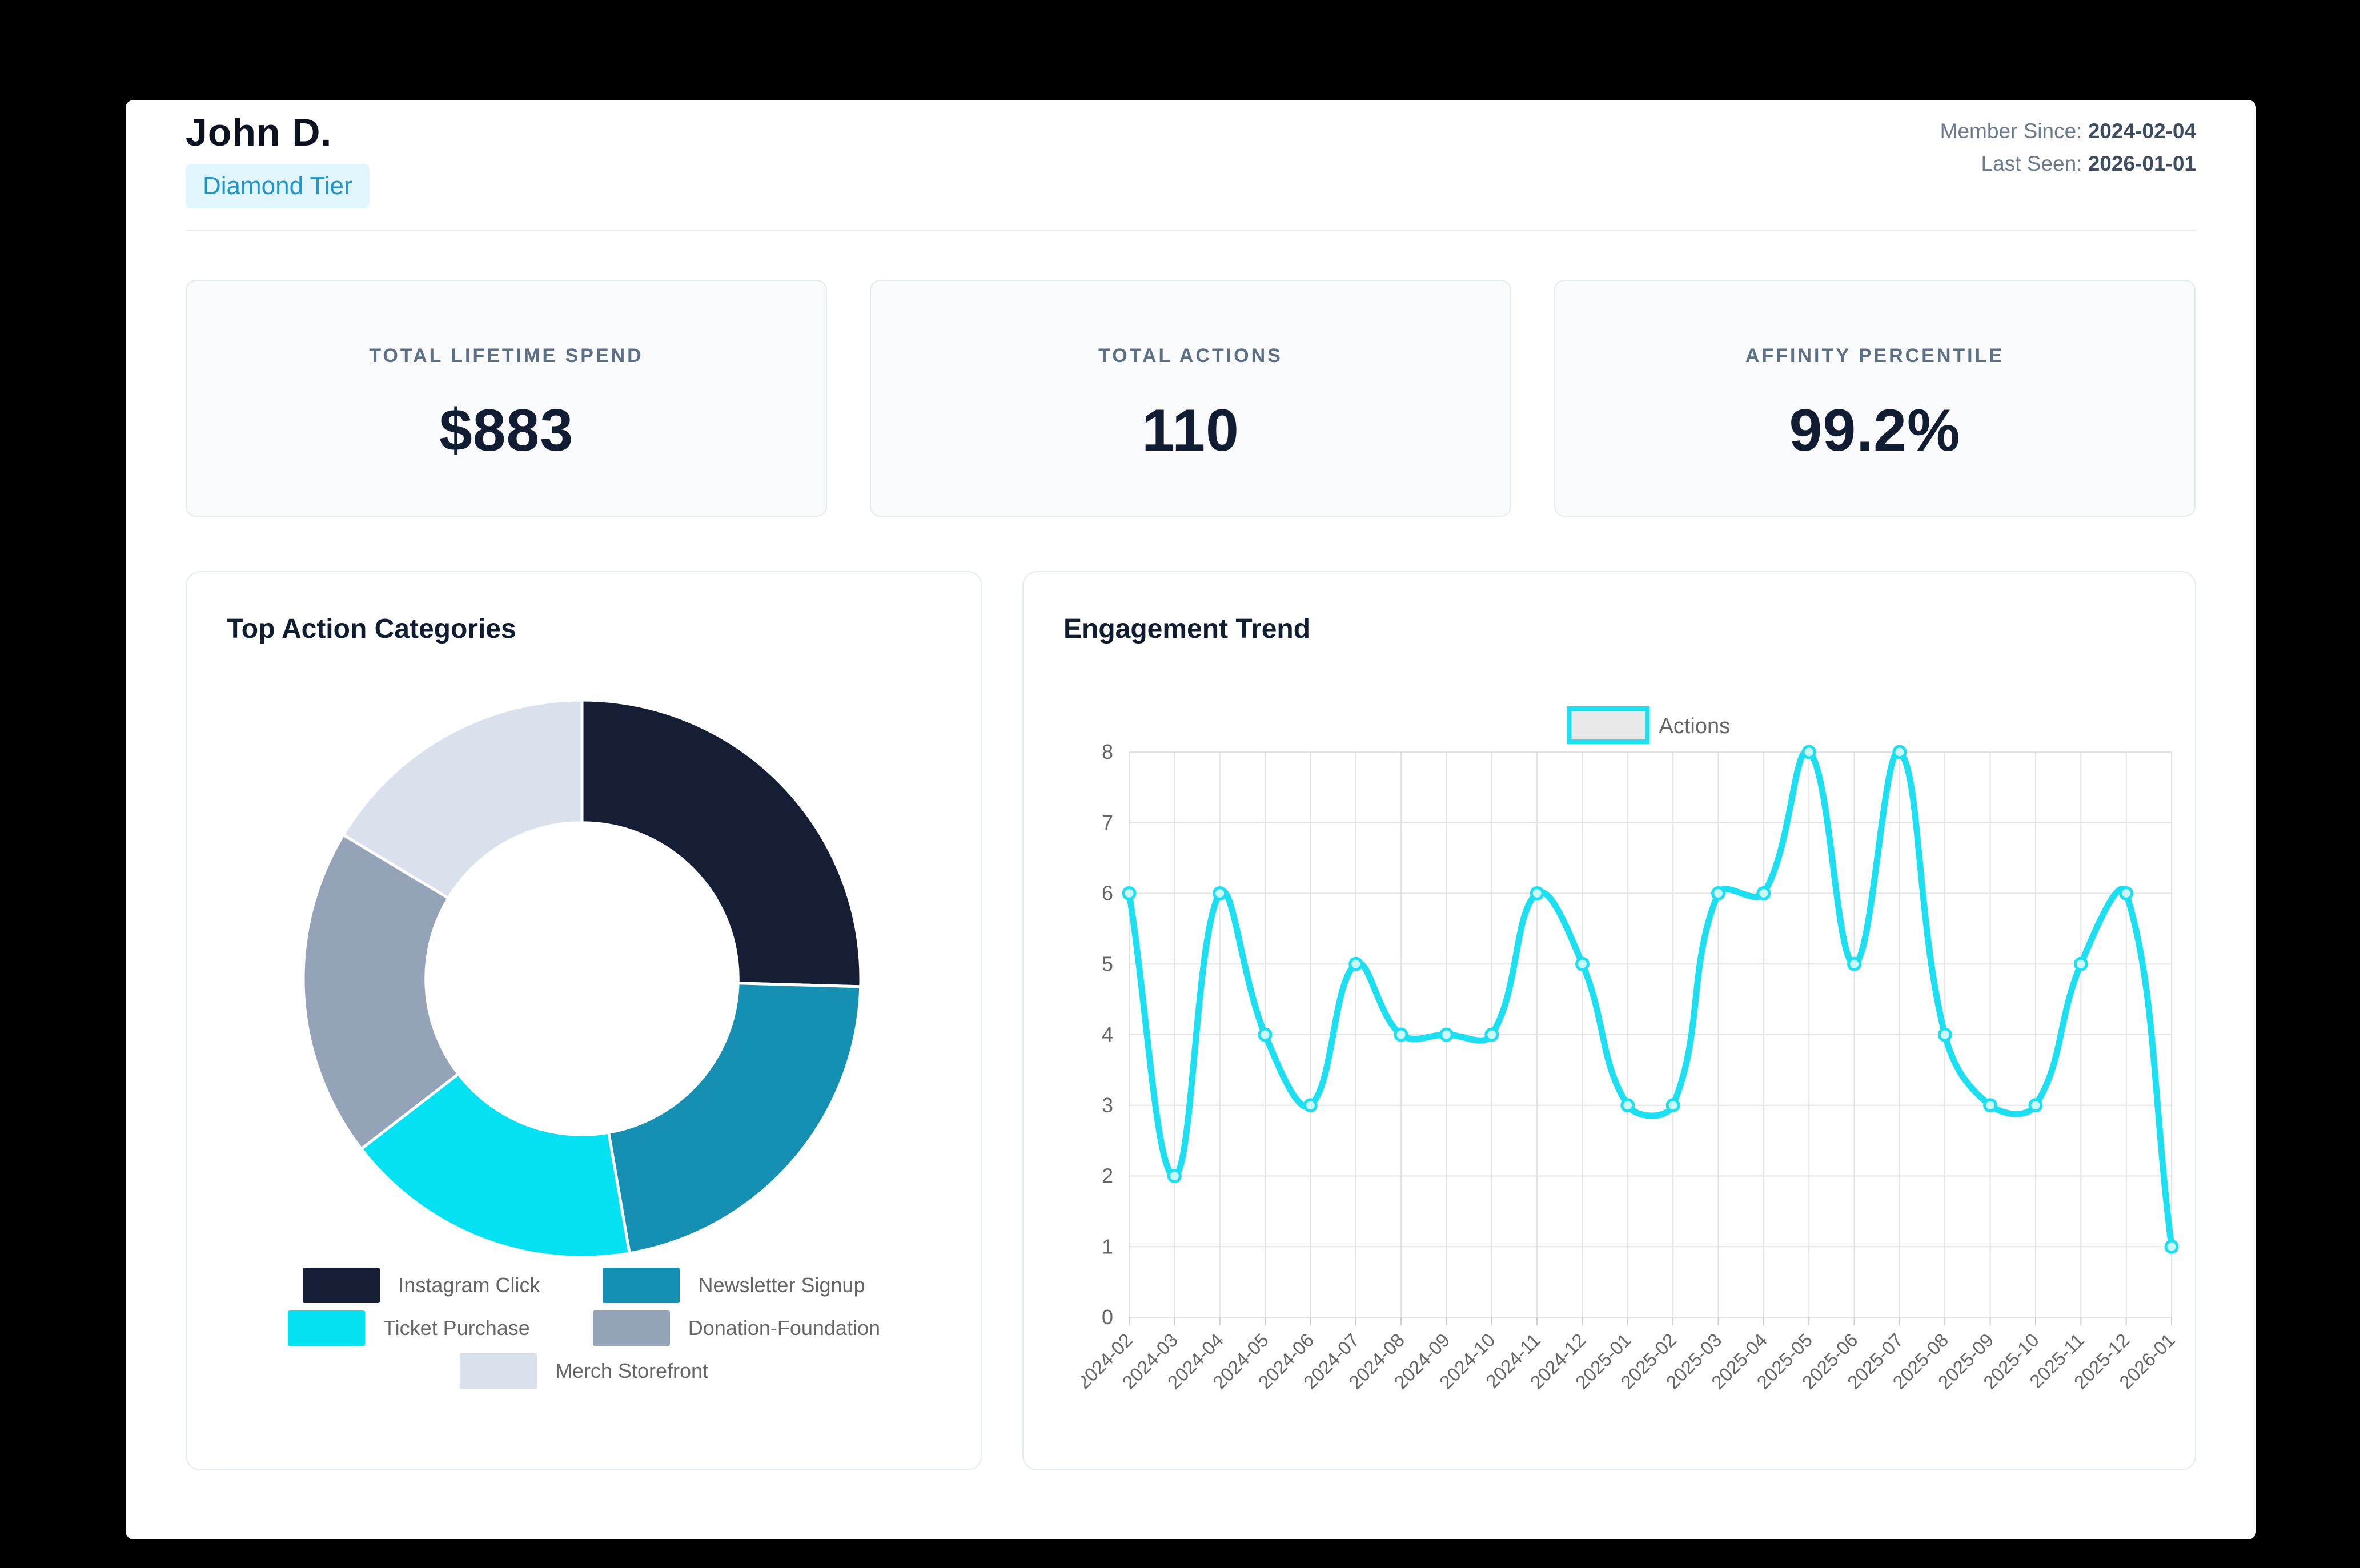 The image size is (2360, 1568). What do you see at coordinates (584, 1286) in the screenshot?
I see `legend-row: Instagram Click Newsletter Signup` at bounding box center [584, 1286].